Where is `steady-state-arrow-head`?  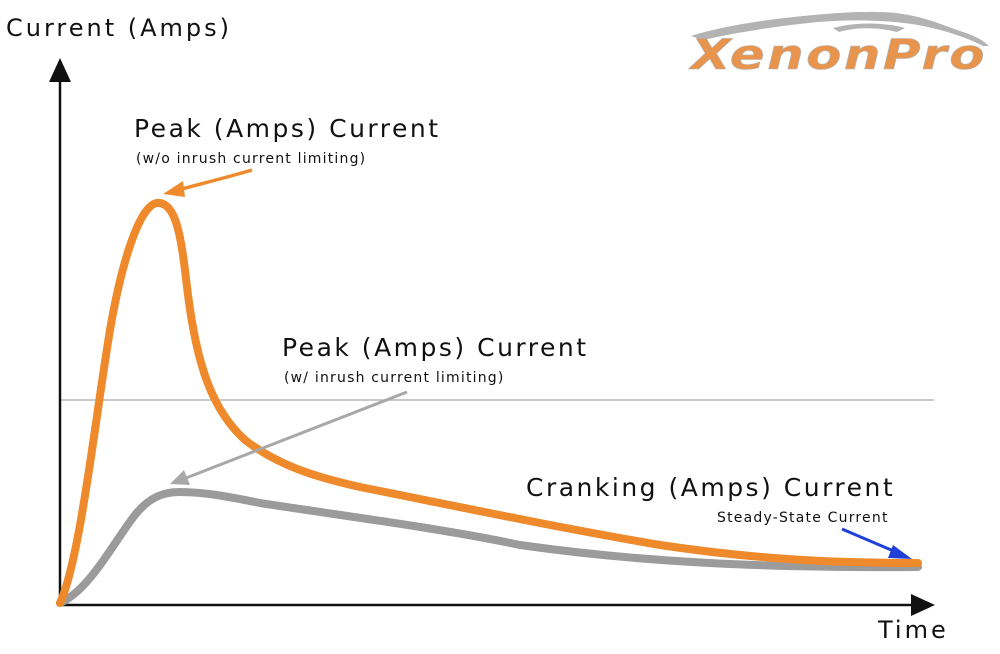
steady-state-arrow-head is located at coordinates (900, 552).